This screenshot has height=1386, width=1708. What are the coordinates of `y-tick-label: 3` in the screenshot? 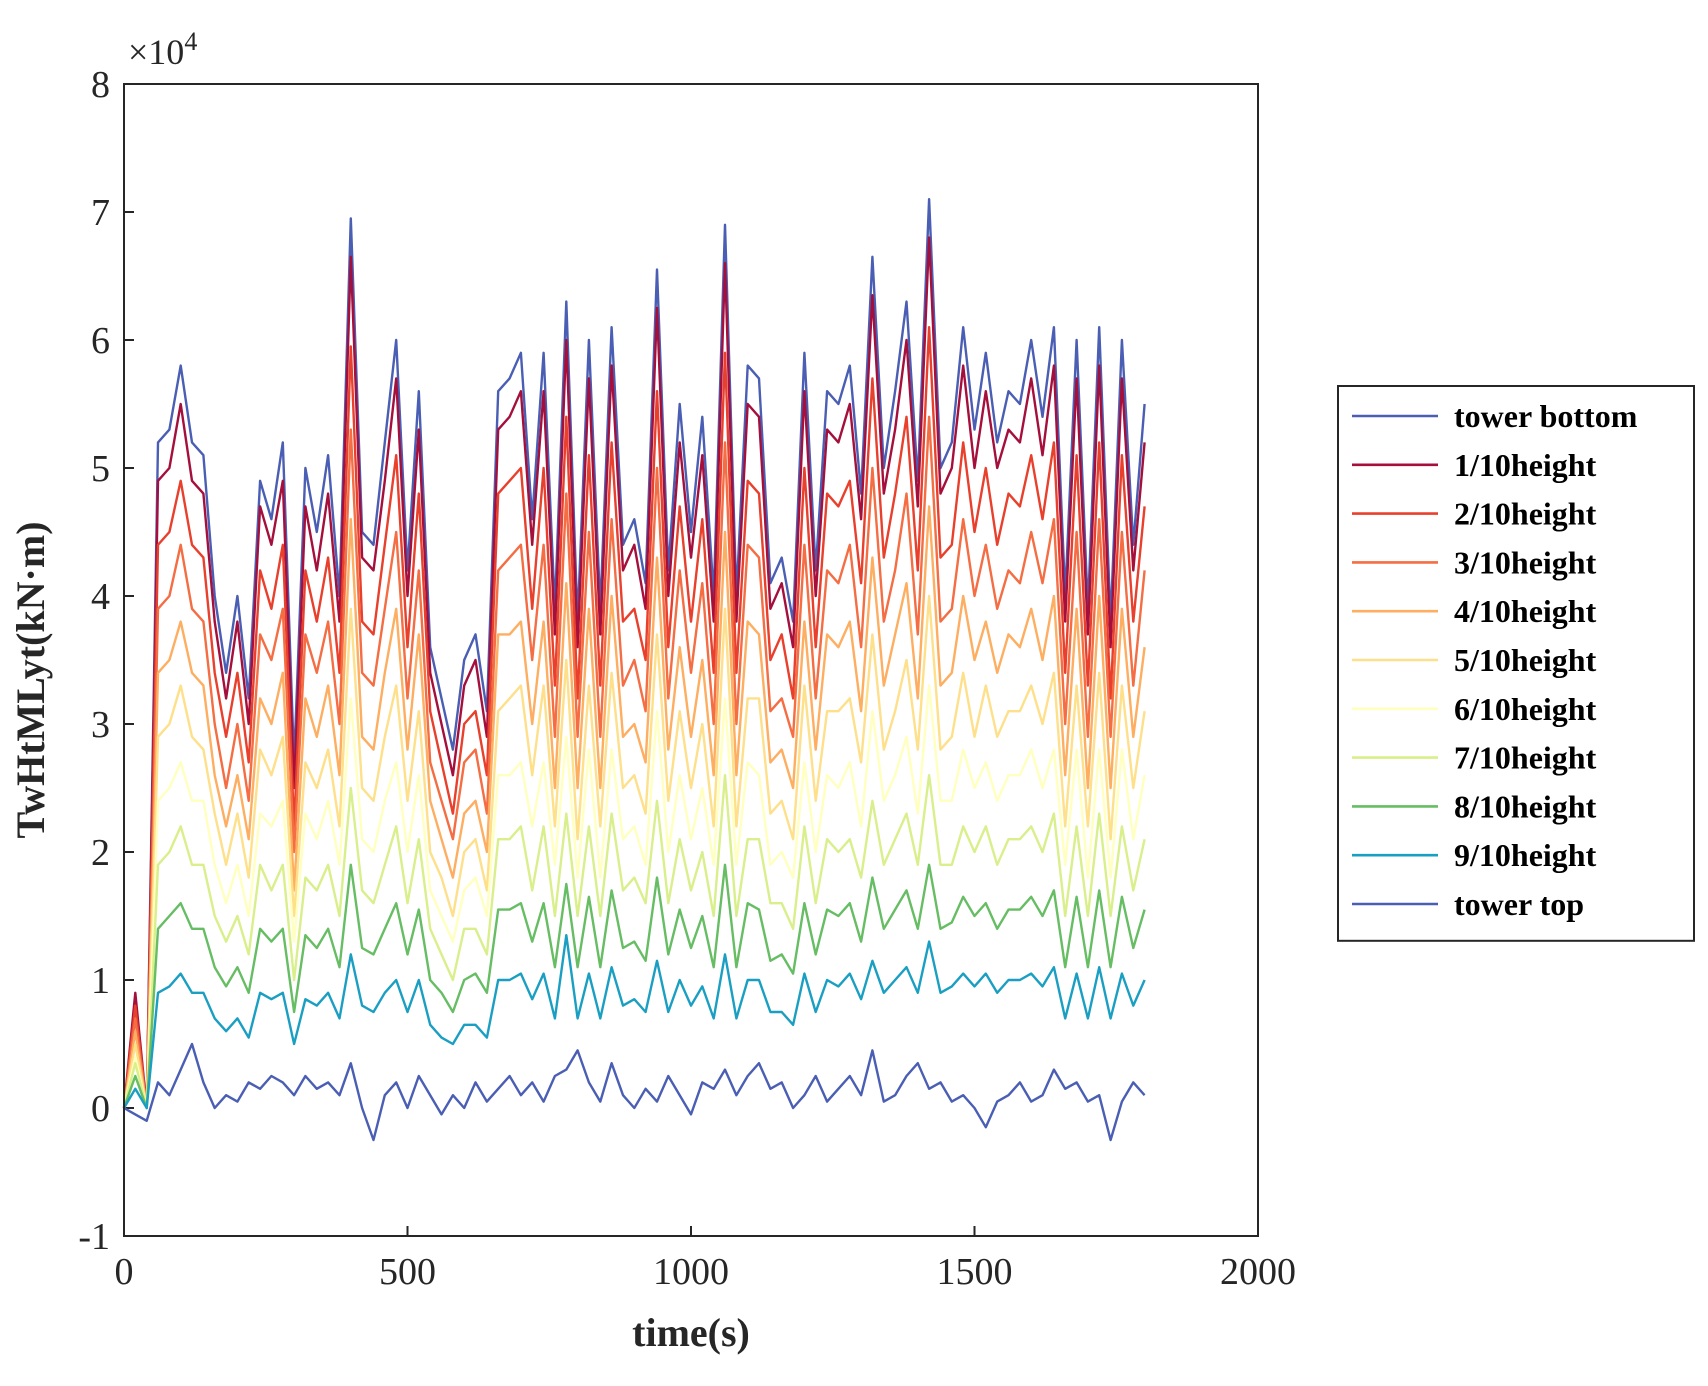 It's located at (100, 725).